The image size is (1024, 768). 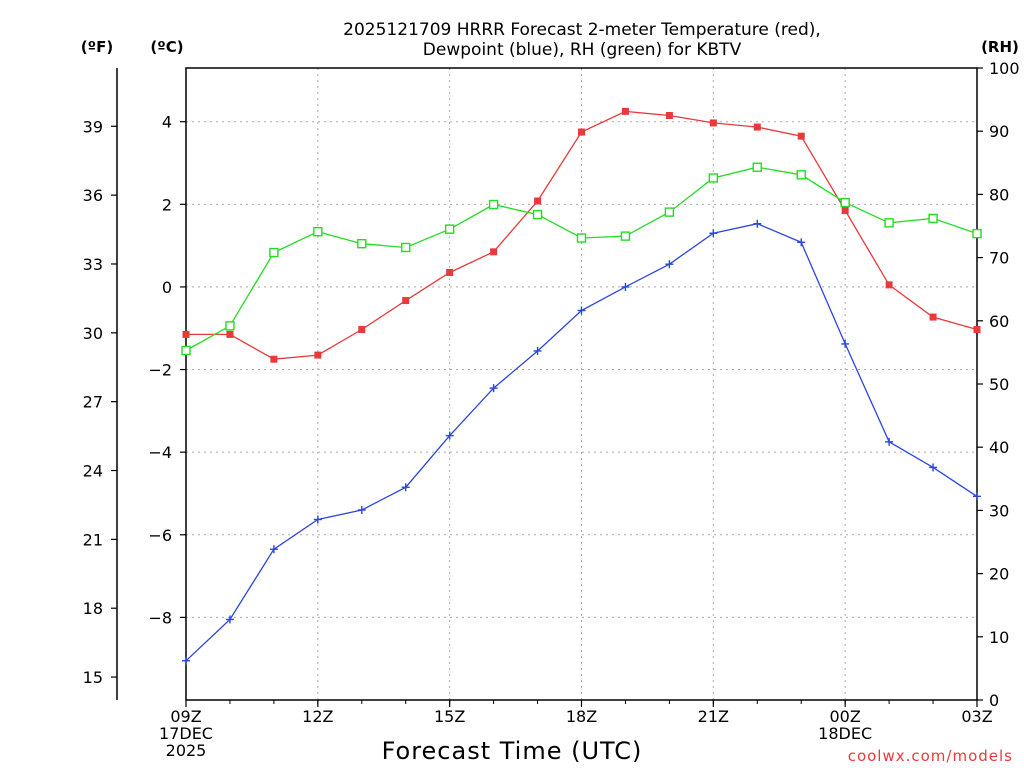 What do you see at coordinates (186, 733) in the screenshot?
I see `x-tick-label: 17DEC` at bounding box center [186, 733].